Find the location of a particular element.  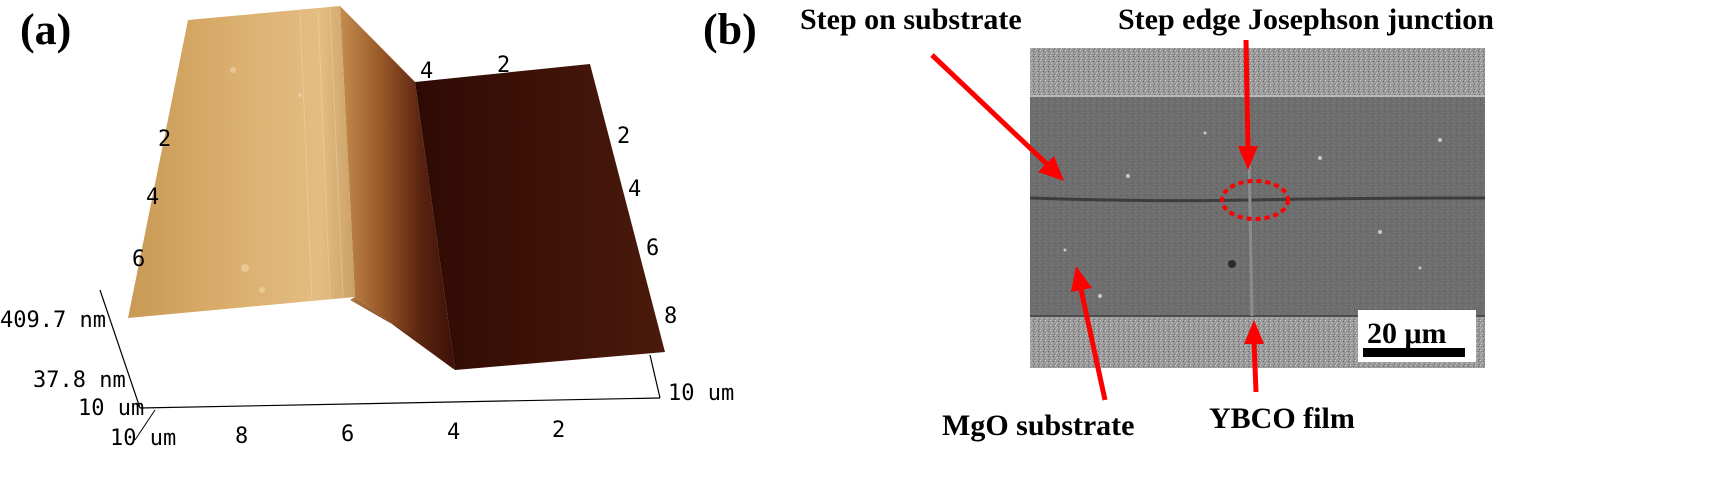

label-step-edge-junction: Step edge Josephson junction is located at coordinates (1306, 19).